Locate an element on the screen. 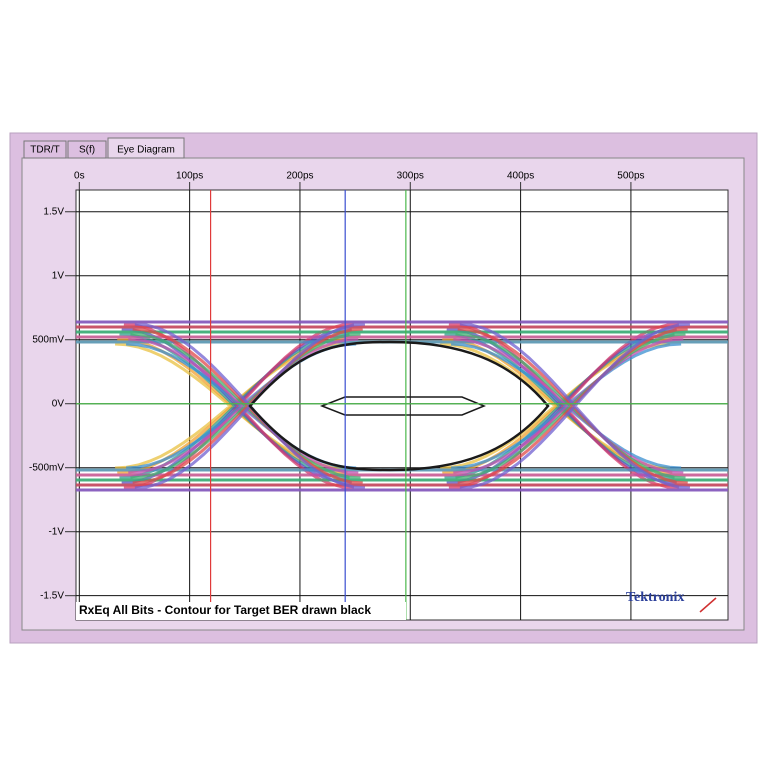 The width and height of the screenshot is (767, 772). y-tick-label: 500mV is located at coordinates (48, 339).